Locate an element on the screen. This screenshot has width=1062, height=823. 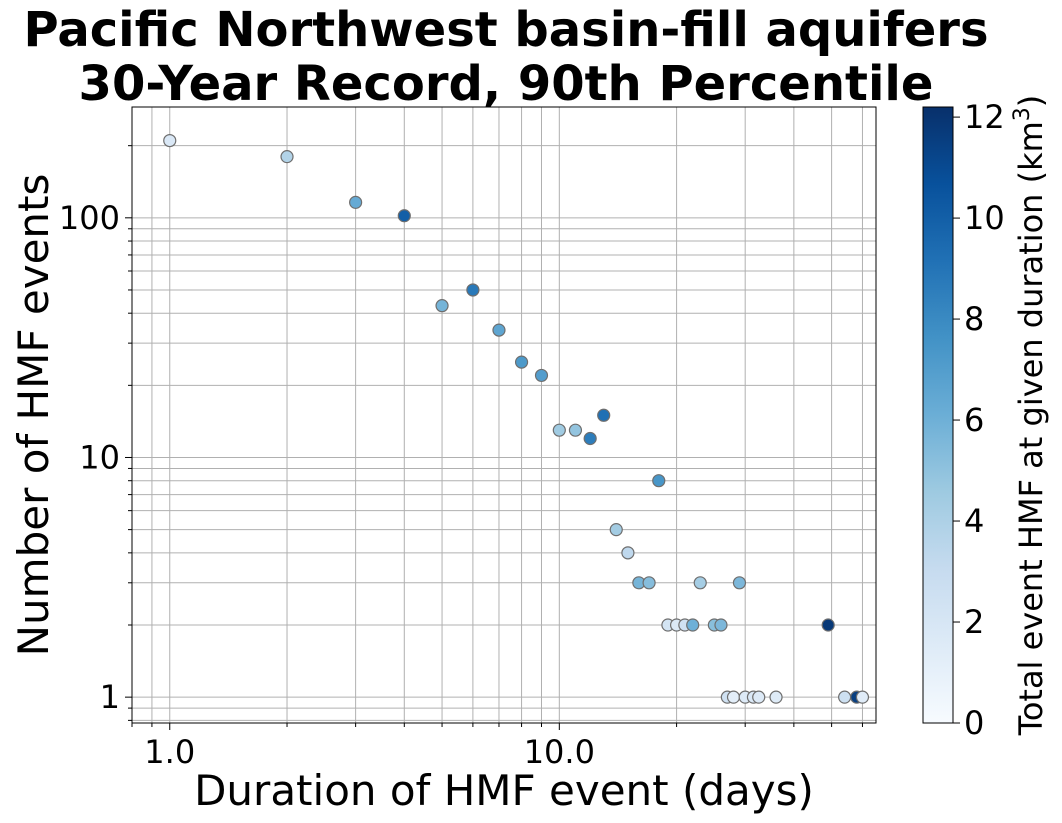
colorbar-label: Total event HMF at given duration (km3) is located at coordinates (1030, 416).